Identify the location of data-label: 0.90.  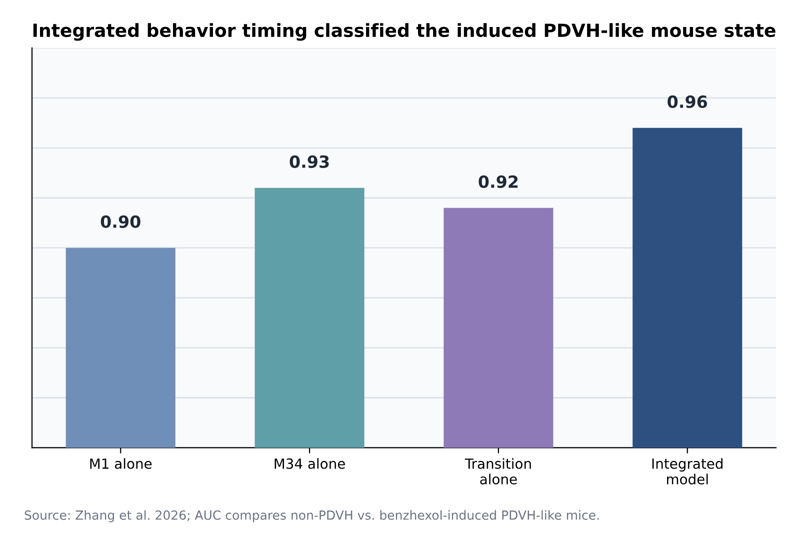
(120, 221).